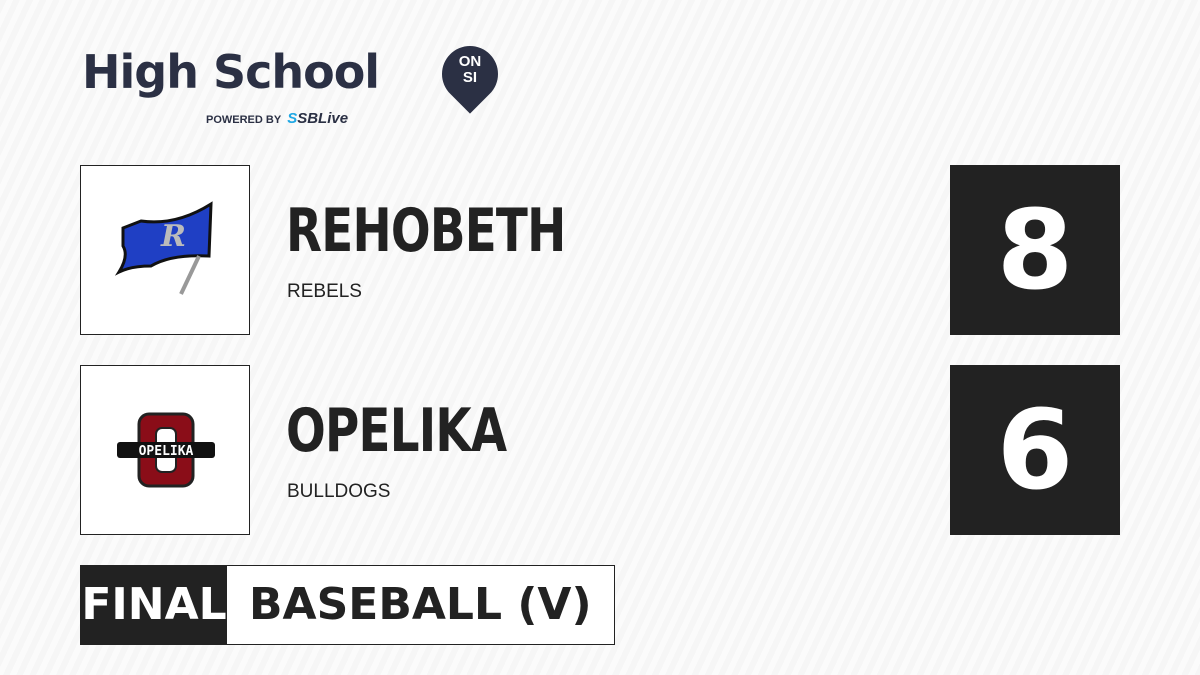  What do you see at coordinates (396, 431) in the screenshot?
I see `team-name-away: OPELIKA` at bounding box center [396, 431].